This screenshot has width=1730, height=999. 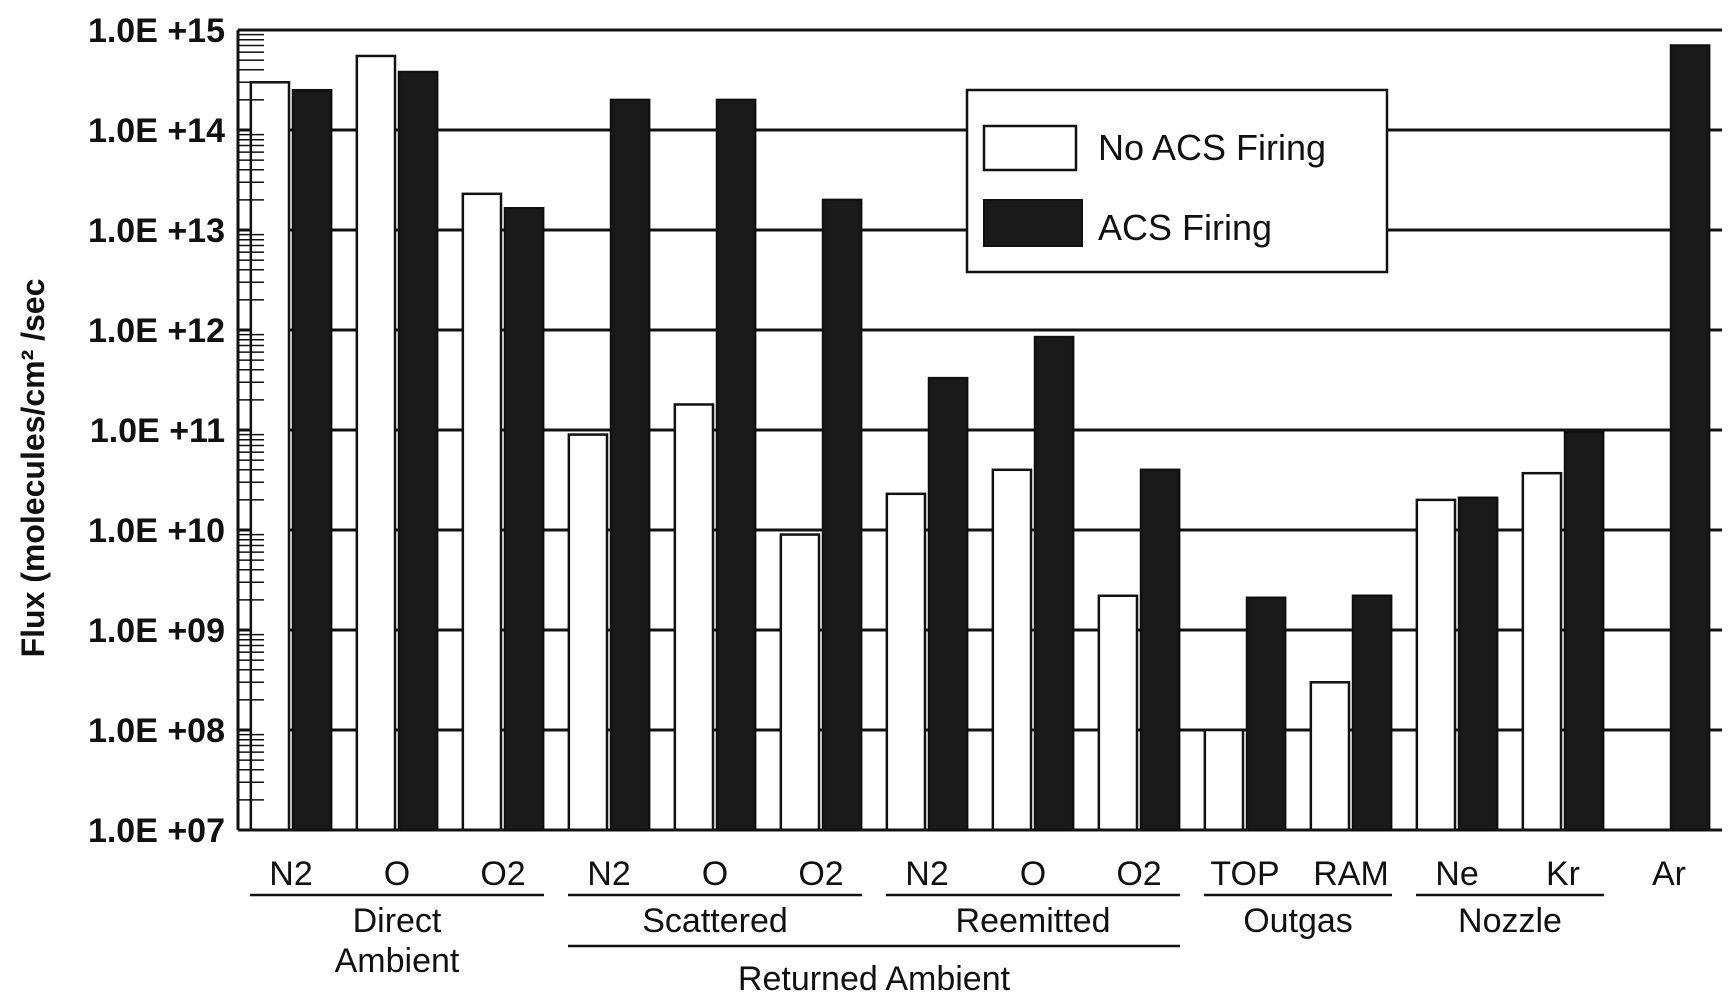 I want to click on group-label: Ambient, so click(x=397, y=961).